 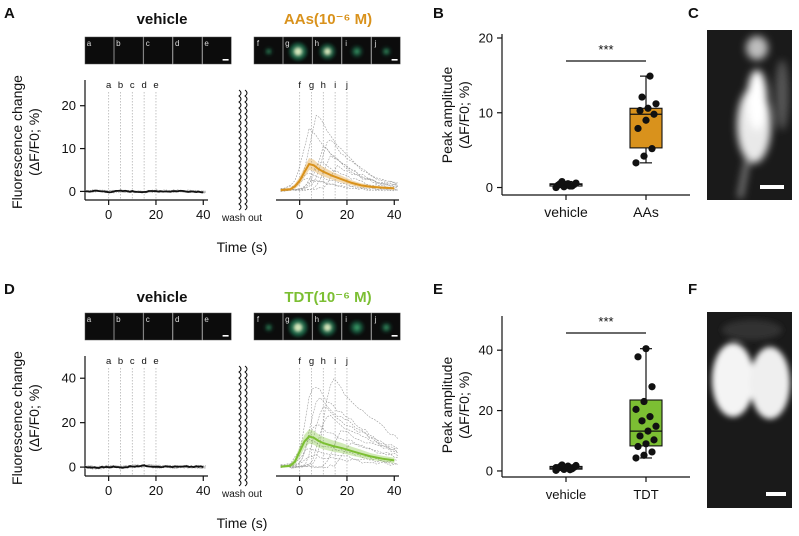 I want to click on e-significance-label: ***, so click(x=605, y=321).